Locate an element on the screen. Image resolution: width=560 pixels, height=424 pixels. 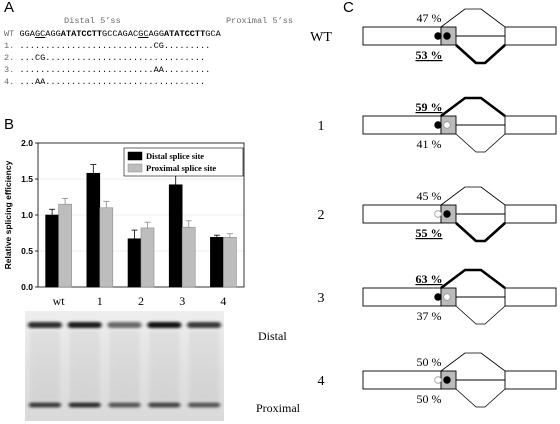
sequence-row-id: 4. is located at coordinates (12, 82).